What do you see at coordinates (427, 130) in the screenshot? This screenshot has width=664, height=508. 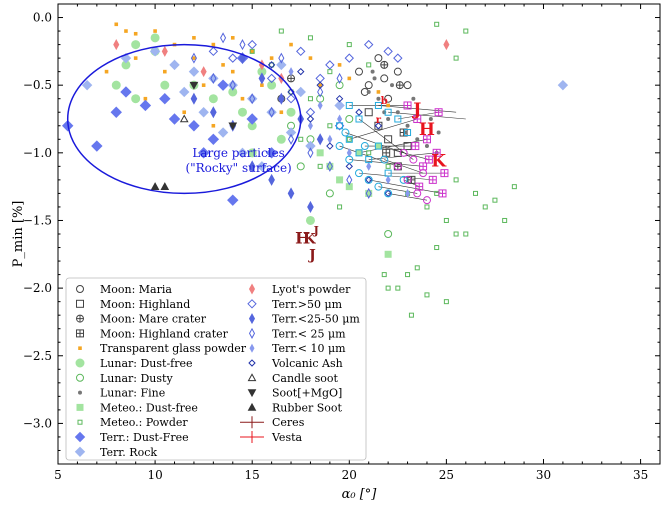 I see `asteroid-label: H` at bounding box center [427, 130].